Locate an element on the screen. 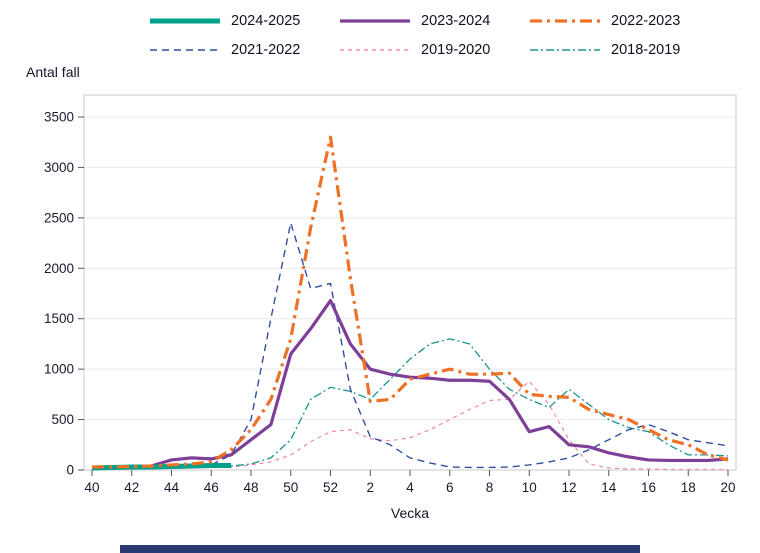 Image resolution: width=760 pixels, height=553 pixels. legend-label-2021-2022: 2021-2022 is located at coordinates (266, 49).